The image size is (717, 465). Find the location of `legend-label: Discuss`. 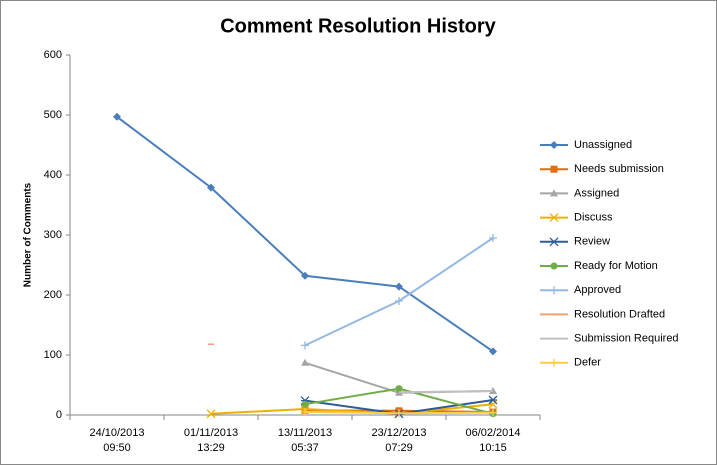

legend-label: Discuss is located at coordinates (593, 218).